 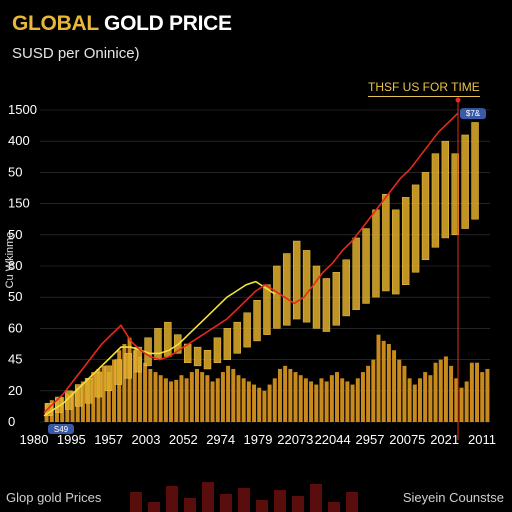 What do you see at coordinates (424, 88) in the screenshot?
I see `annotation-banner: THSF US FOR TIME` at bounding box center [424, 88].